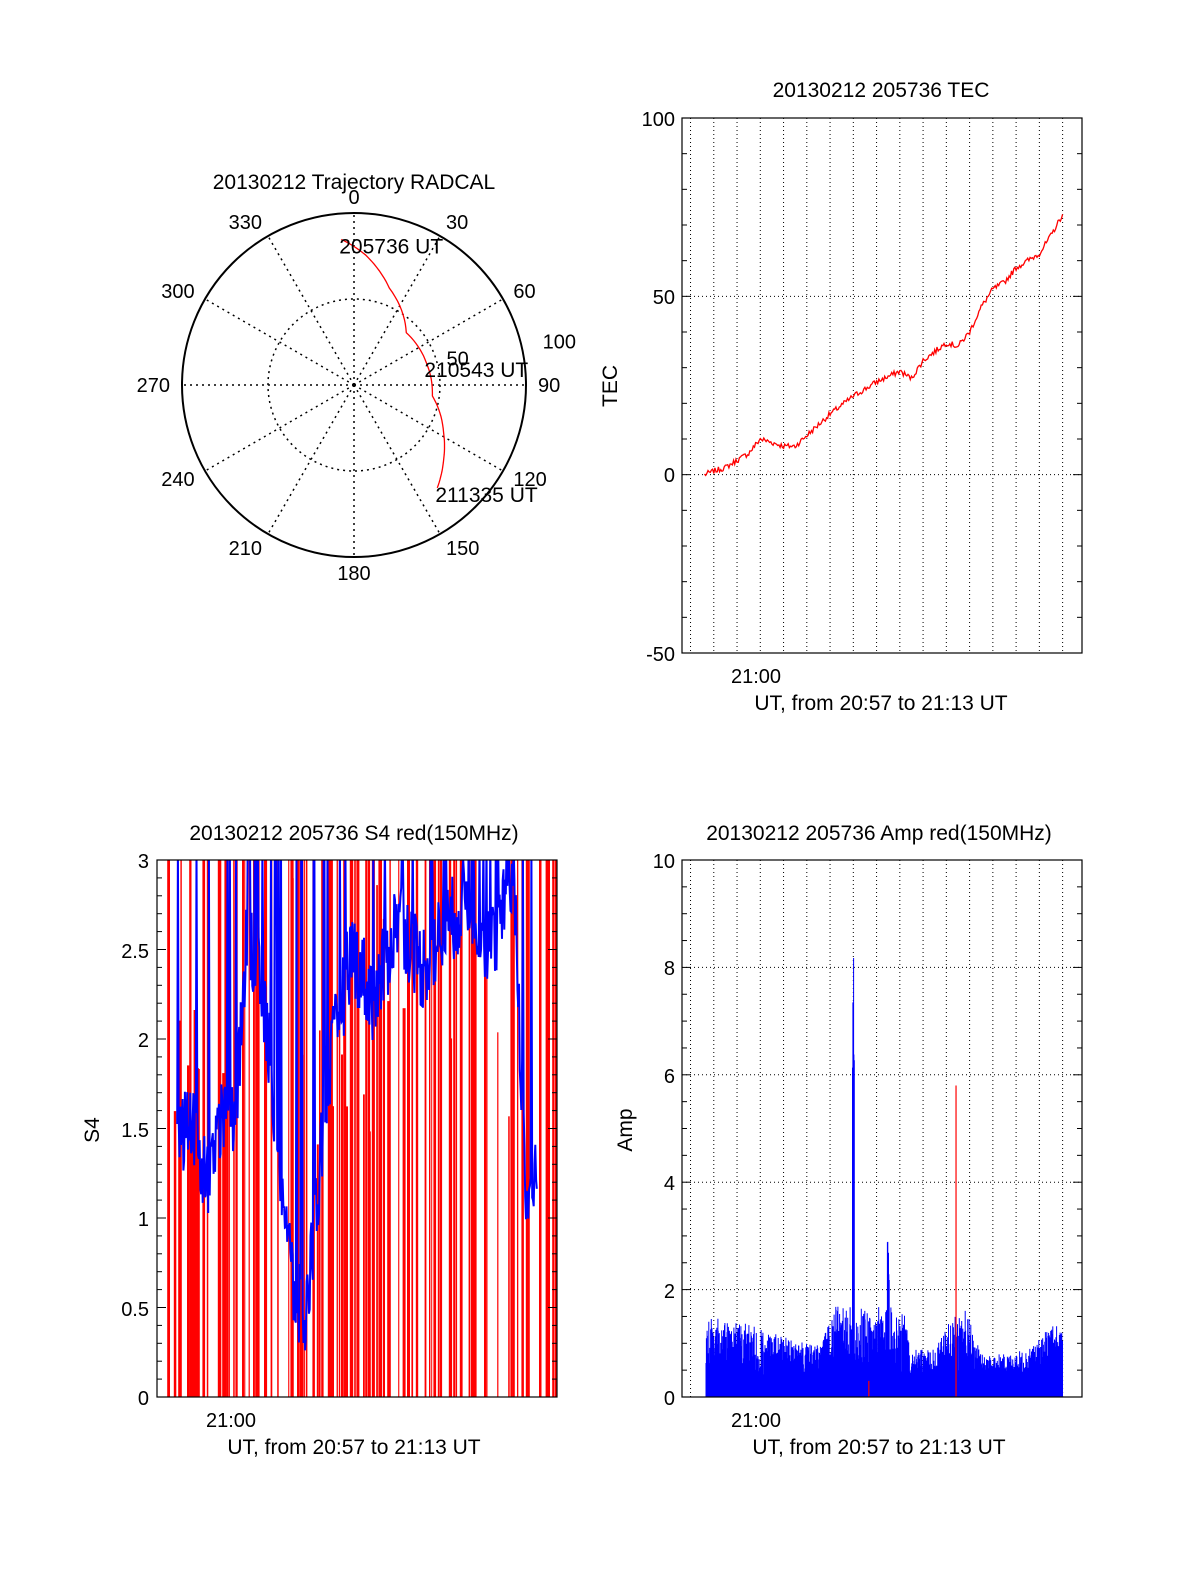 This screenshot has width=1200, height=1575. What do you see at coordinates (458, 359) in the screenshot?
I see `ring-label-50: 50` at bounding box center [458, 359].